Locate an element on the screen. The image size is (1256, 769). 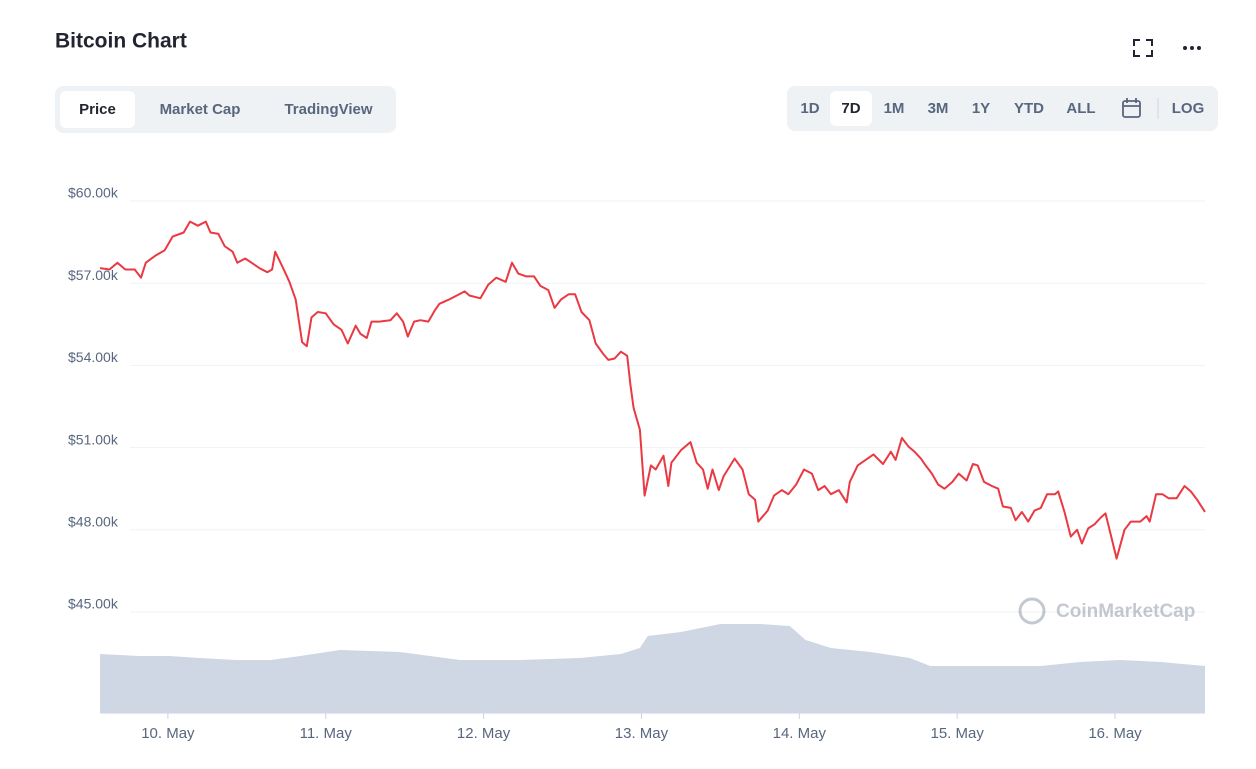
watermark-logo is located at coordinates (1032, 611).